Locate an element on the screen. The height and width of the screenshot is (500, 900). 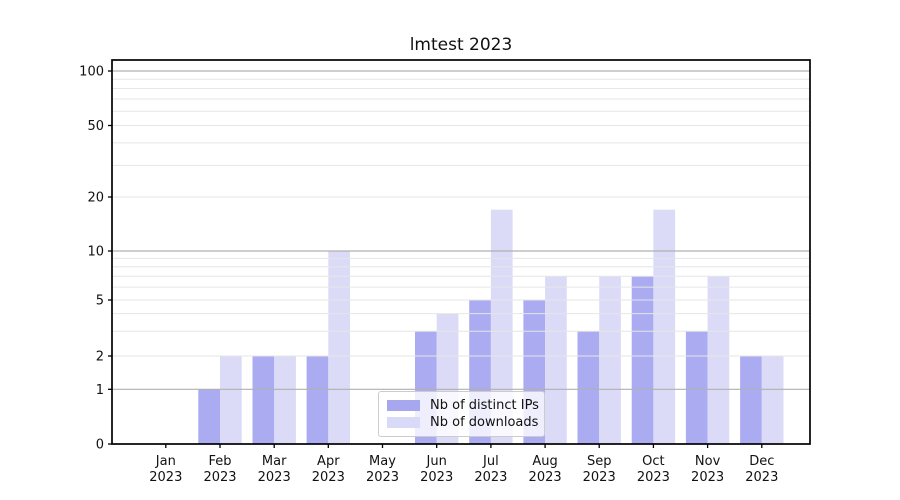
x-tick-label-feb: Feb is located at coordinates (219, 461).